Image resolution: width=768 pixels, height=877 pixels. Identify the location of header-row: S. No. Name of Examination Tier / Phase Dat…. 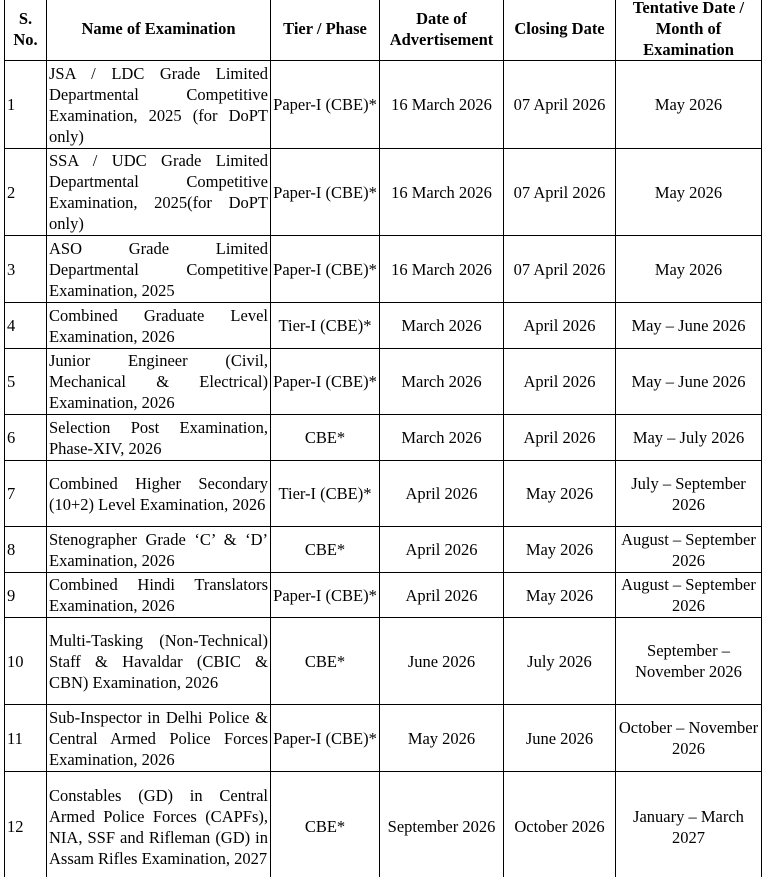
(383, 30).